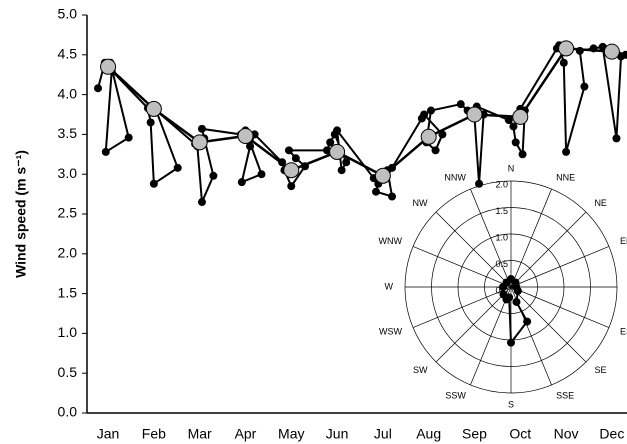  Describe the element at coordinates (389, 286) in the screenshot. I see `direction-label: W` at that location.